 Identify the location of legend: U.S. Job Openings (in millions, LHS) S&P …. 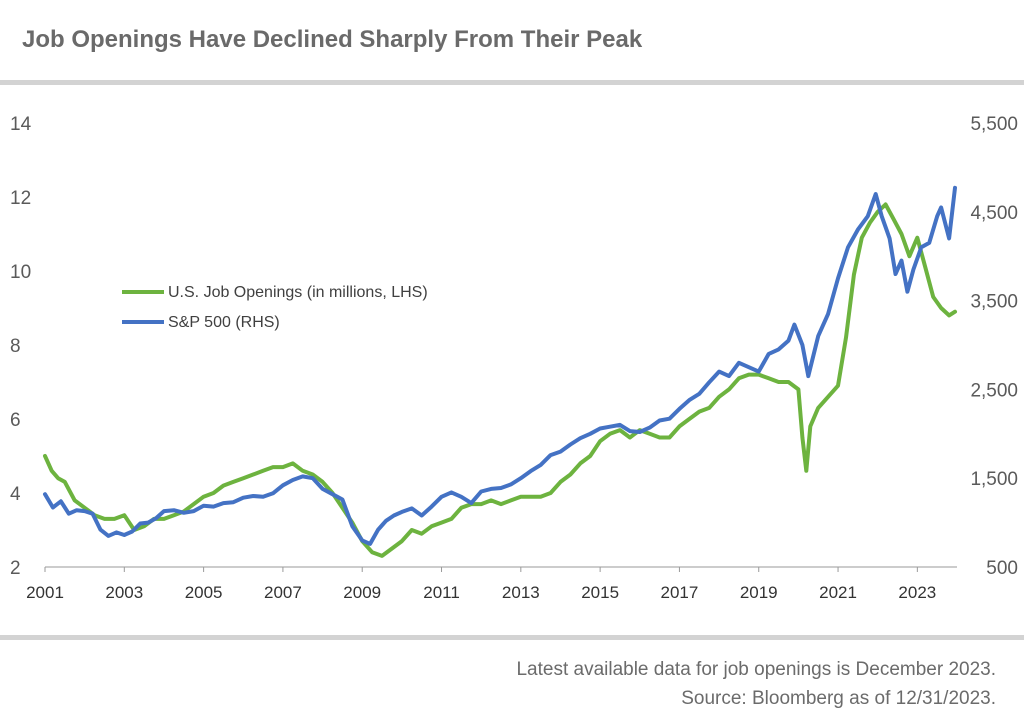
(275, 307).